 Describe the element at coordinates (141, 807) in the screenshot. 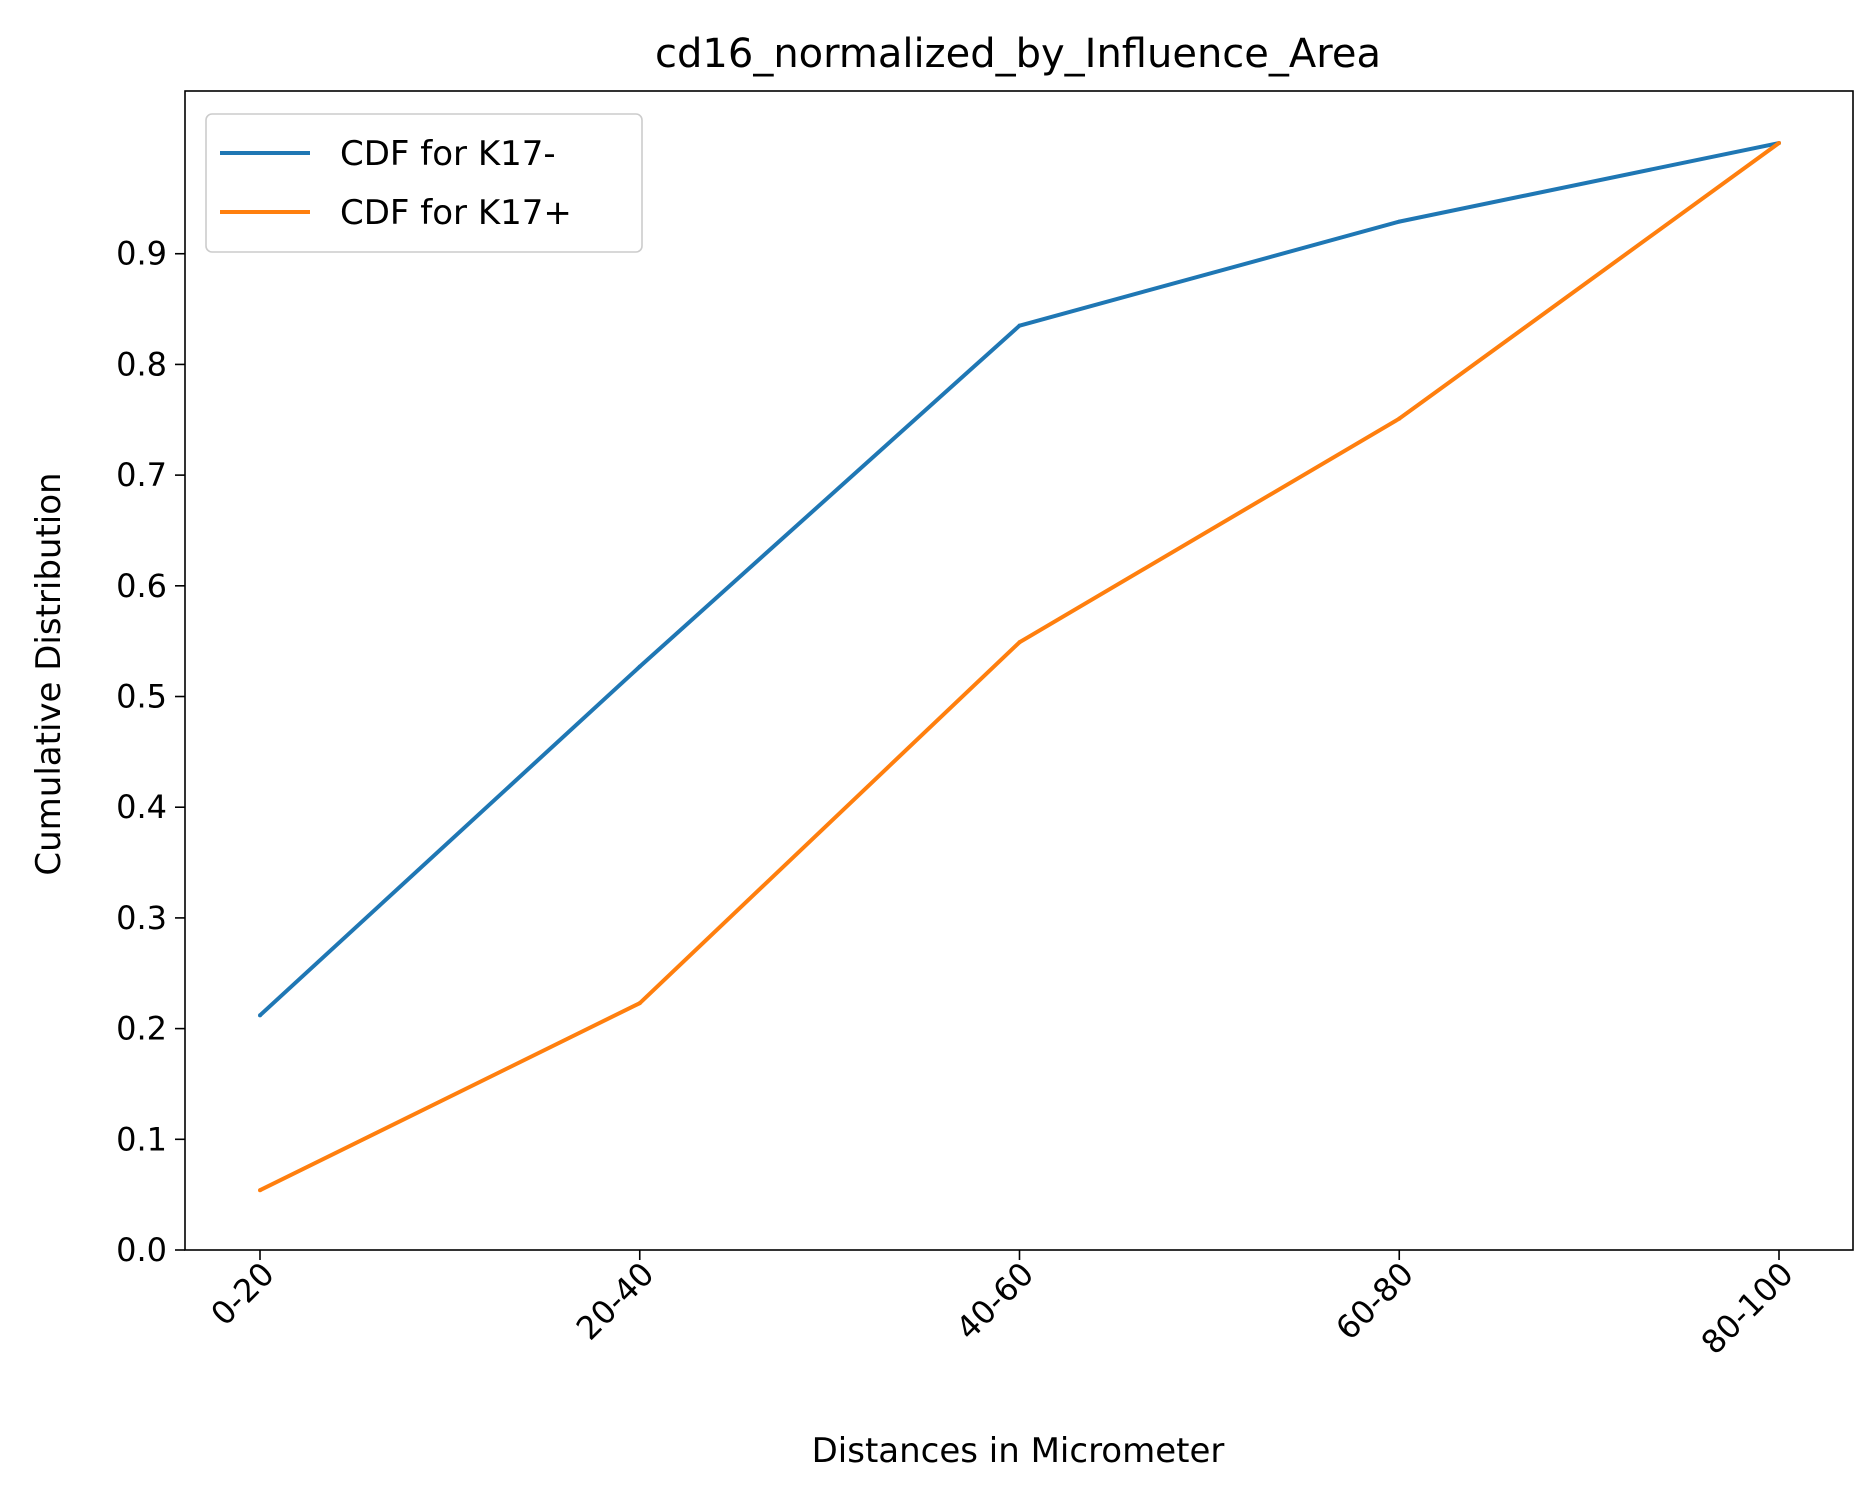

I see `y-tick-label: 0.4` at that location.